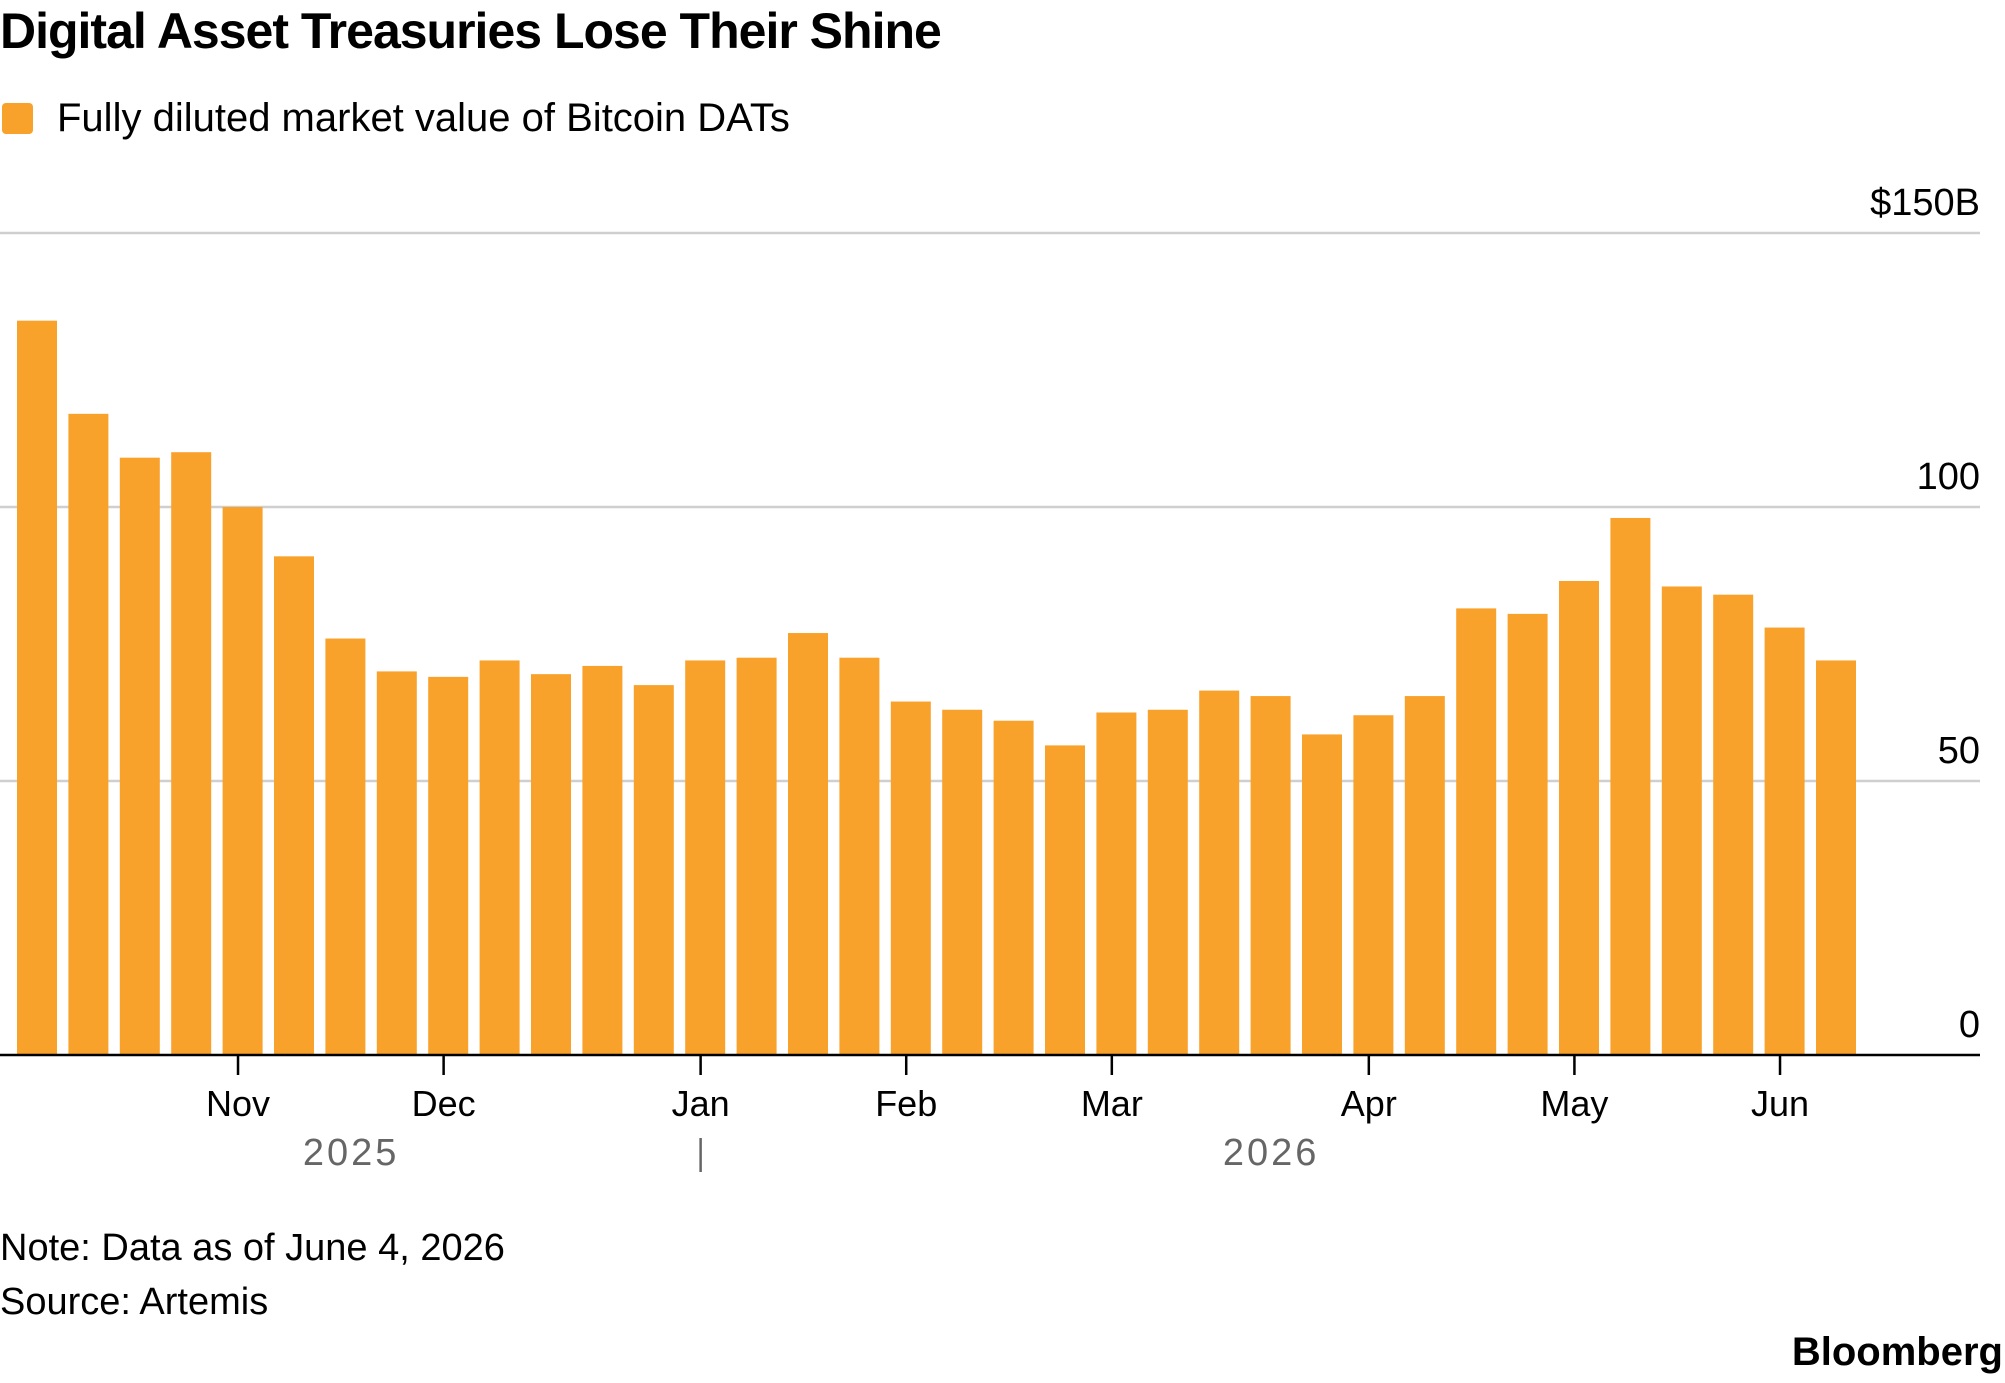 The image size is (2005, 1383). Describe the element at coordinates (1369, 1103) in the screenshot. I see `x-tick-label: Apr` at that location.